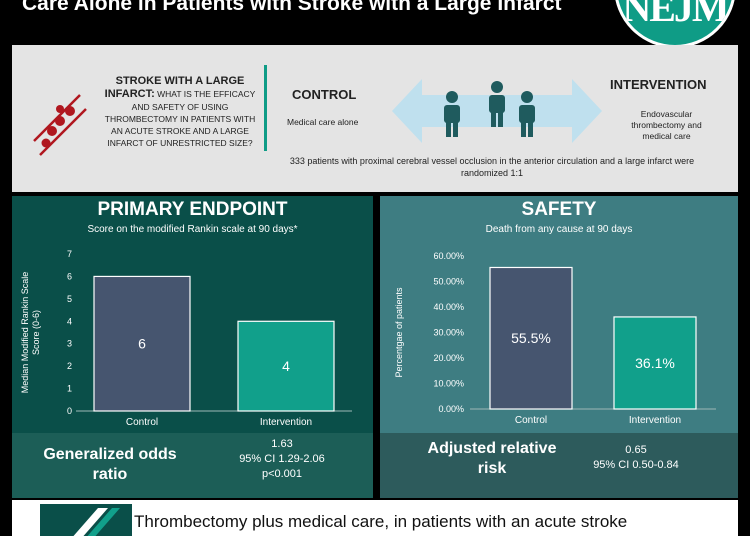  Describe the element at coordinates (448, 282) in the screenshot. I see `y-tick-label: 50.00%` at that location.